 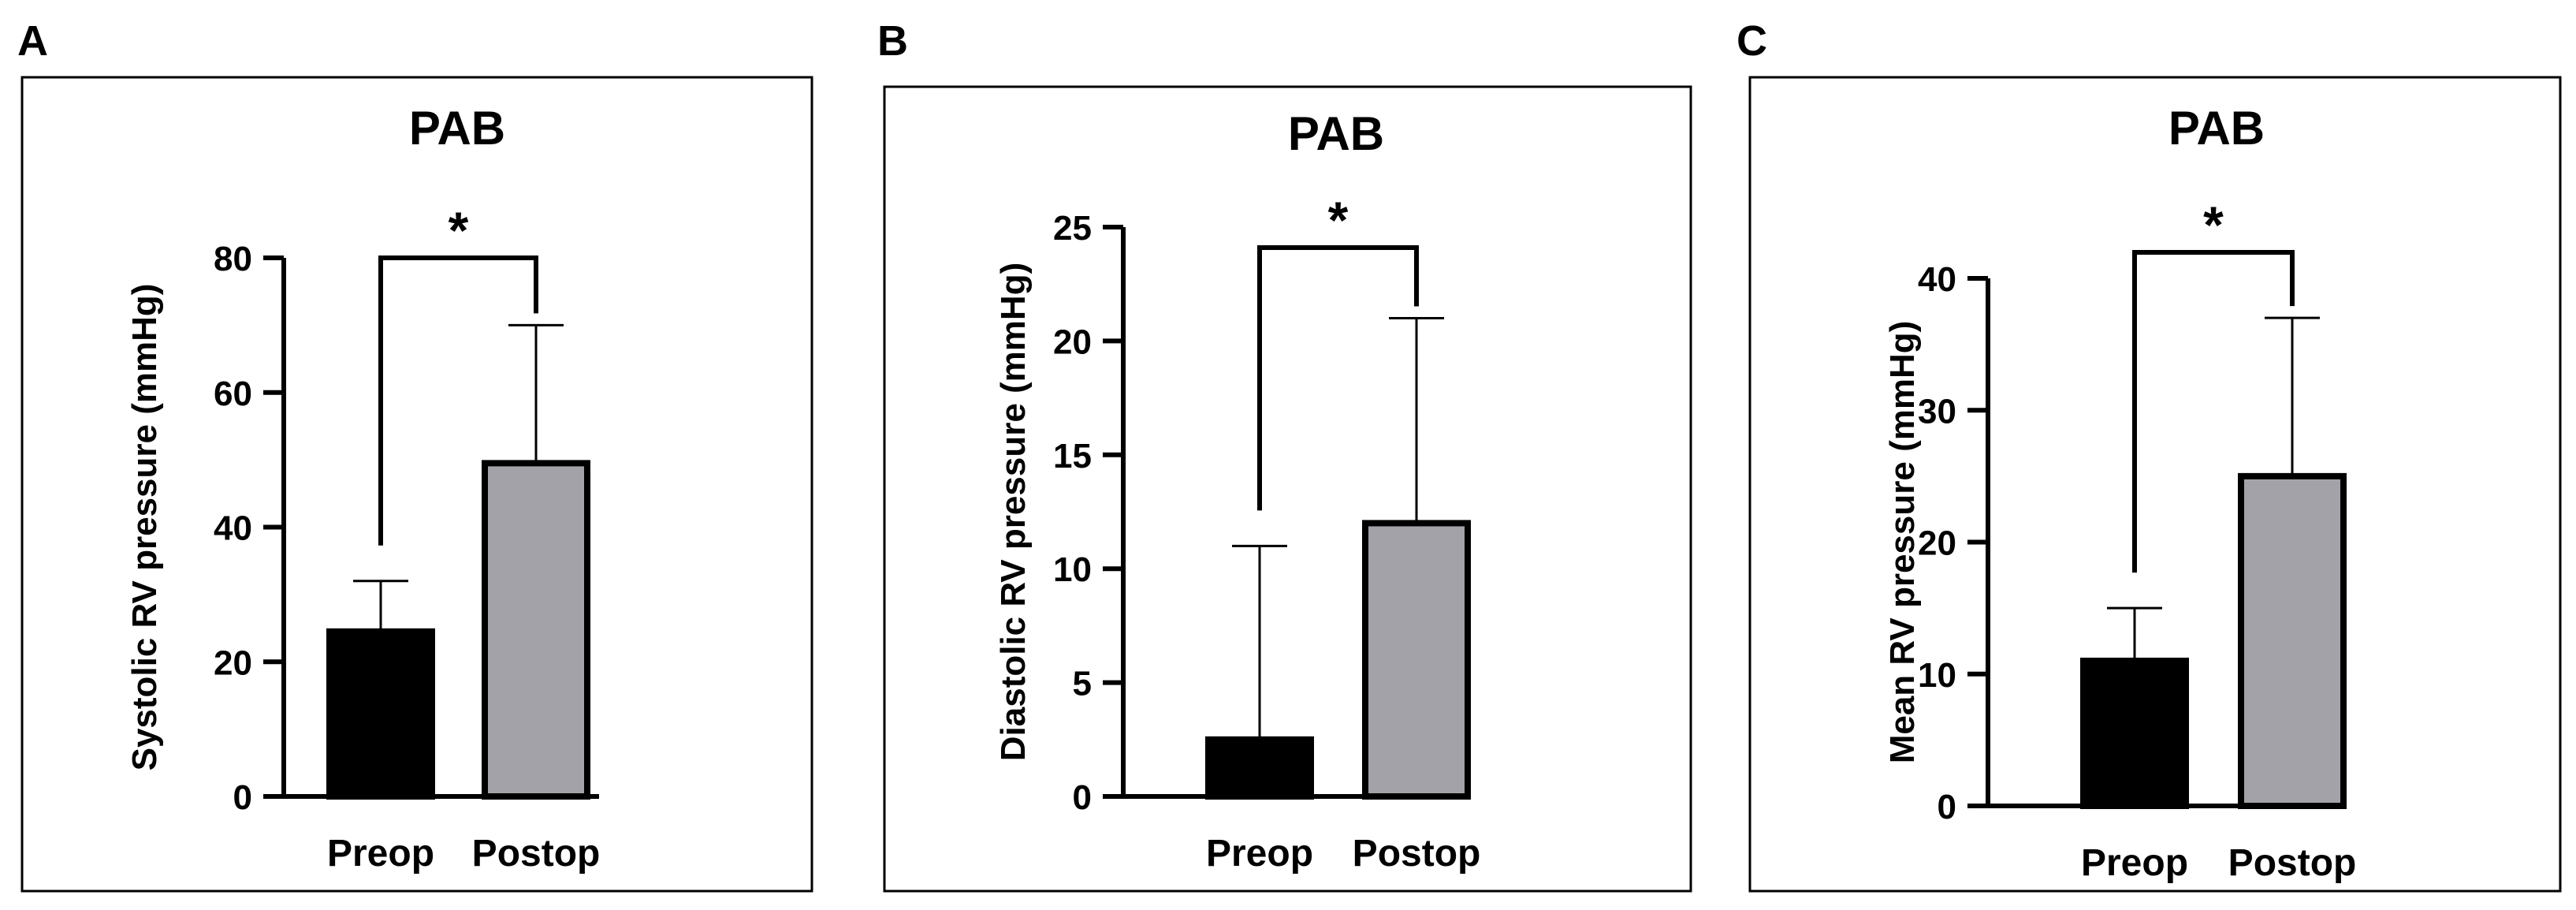 I want to click on panel-letter: A, so click(x=32, y=41).